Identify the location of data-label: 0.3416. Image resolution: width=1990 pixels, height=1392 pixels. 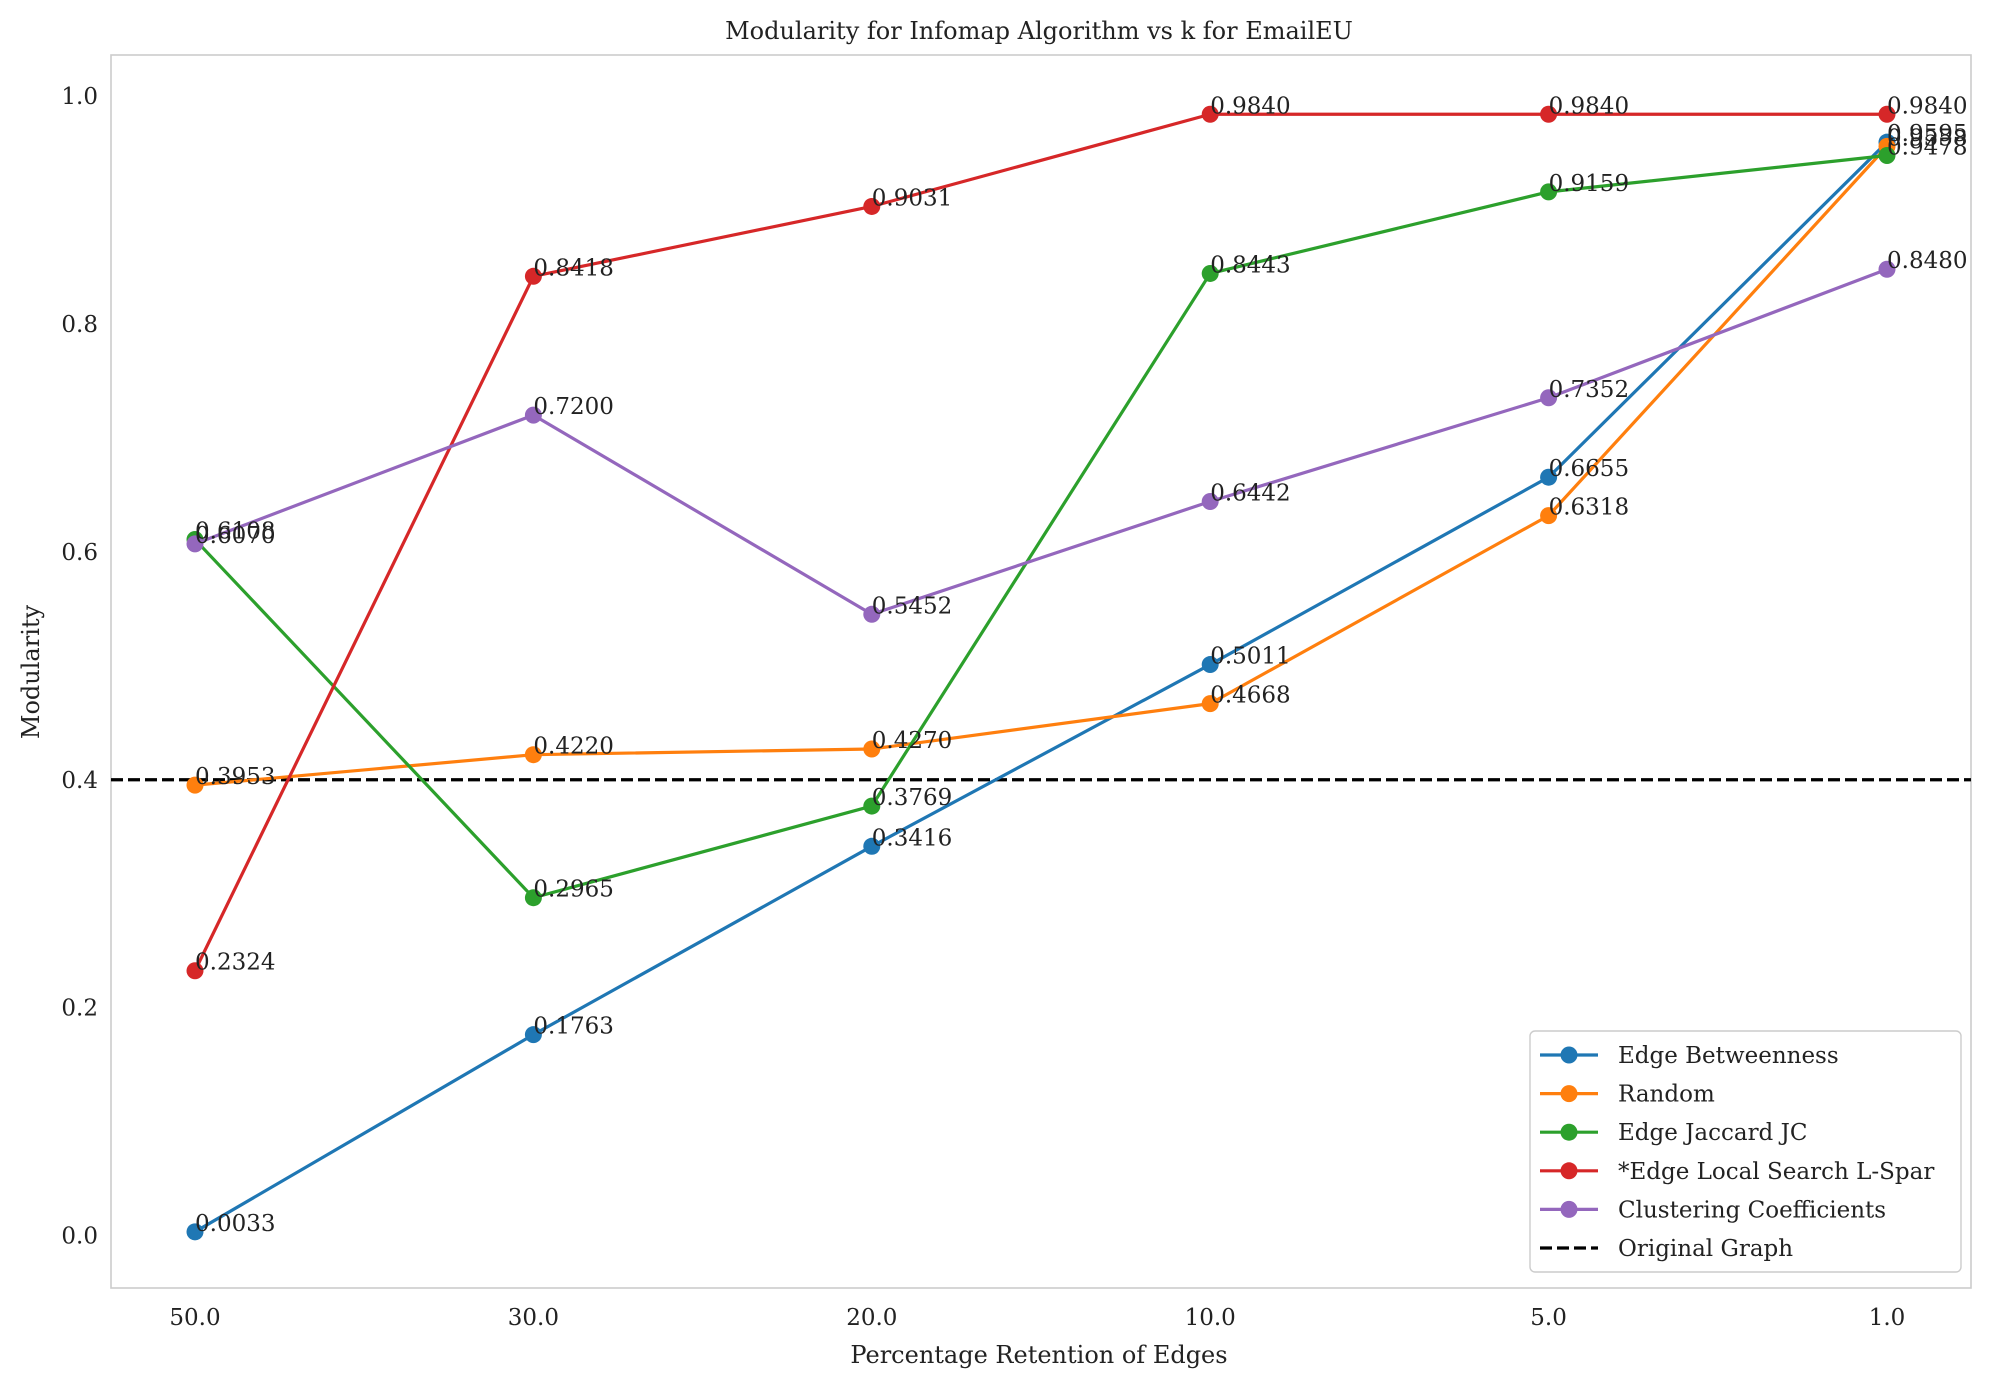
(912, 838).